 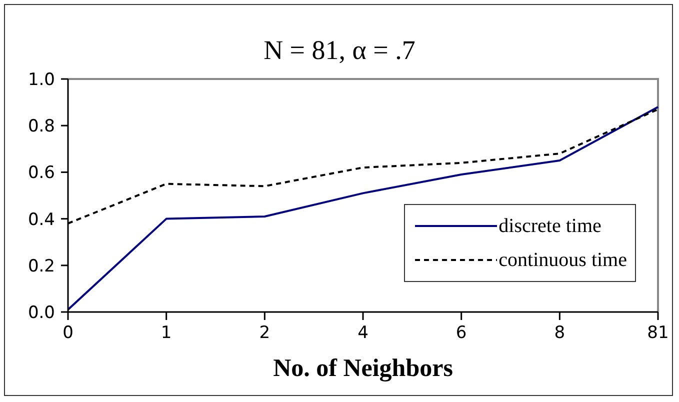 I want to click on y-tick-label: 1.0, so click(x=41, y=80).